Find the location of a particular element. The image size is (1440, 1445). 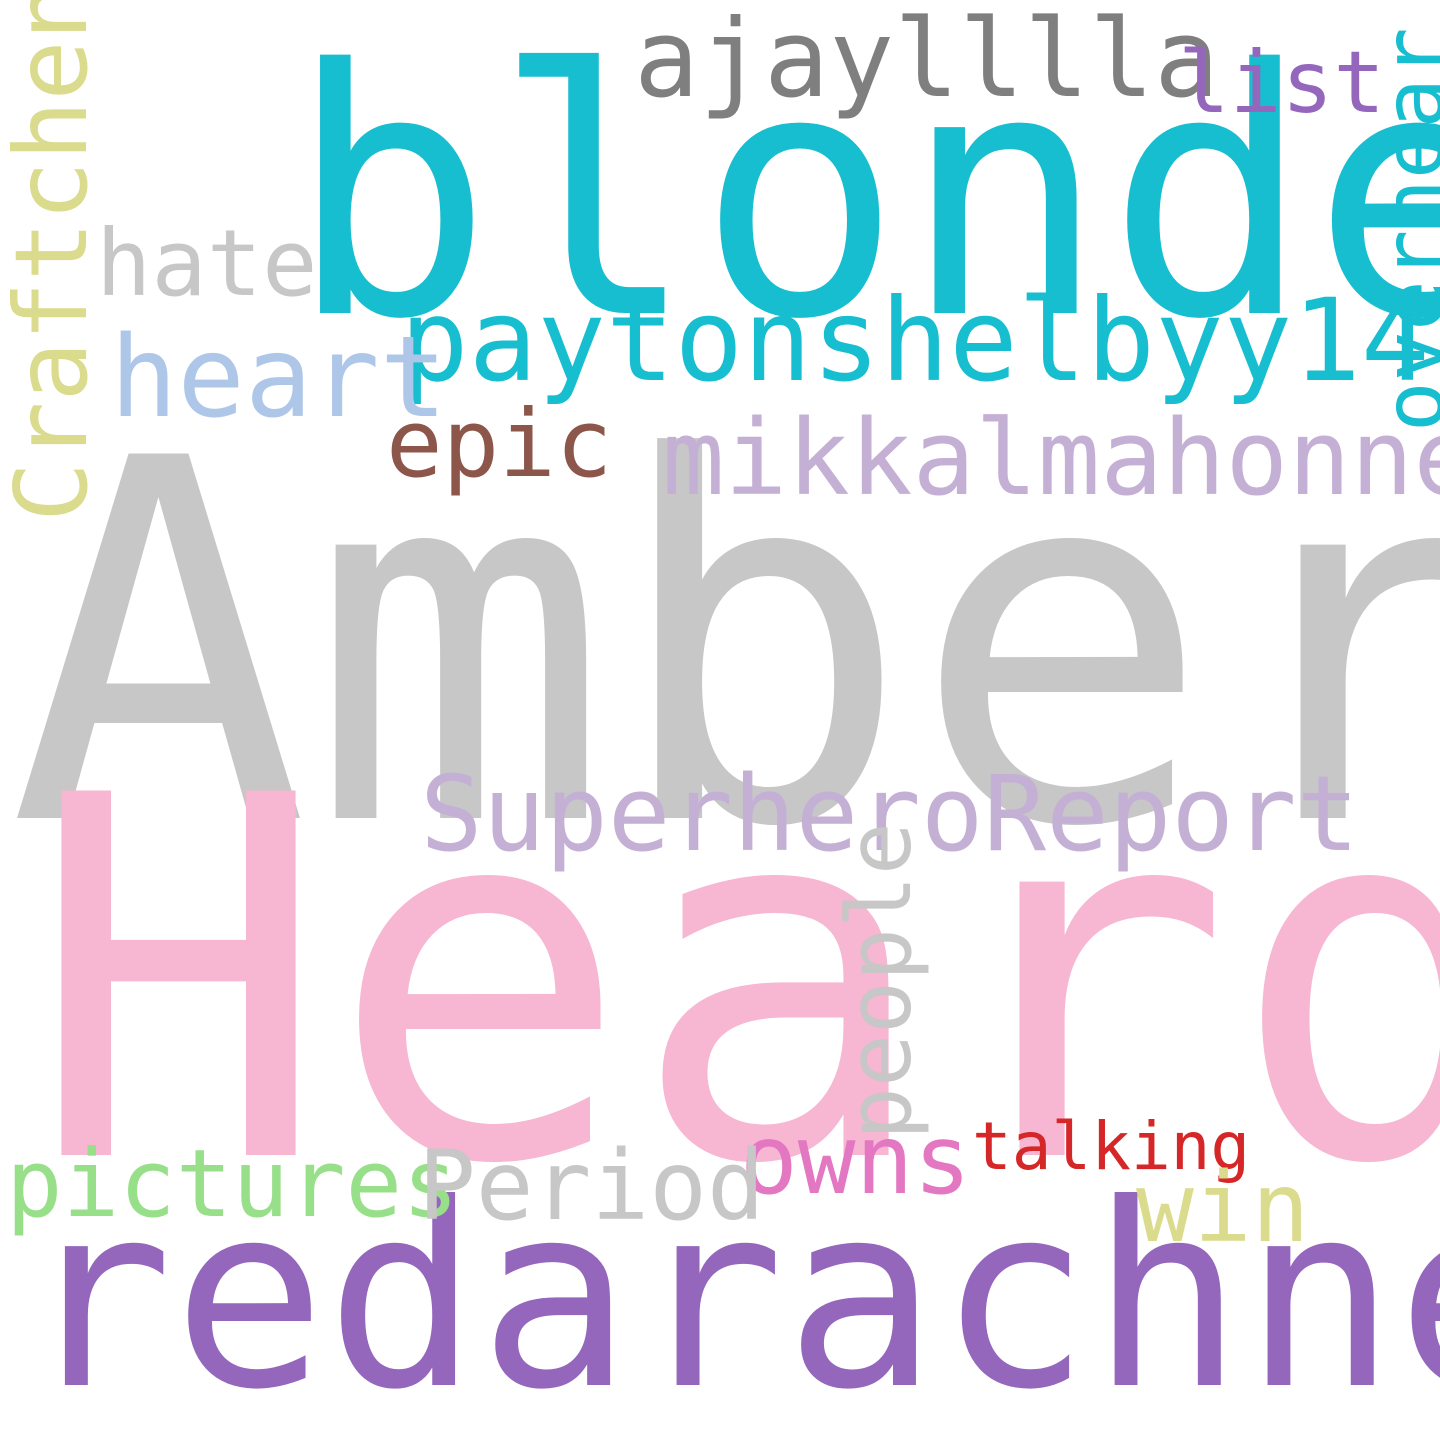

word-epic: epic is located at coordinates (499, 444).